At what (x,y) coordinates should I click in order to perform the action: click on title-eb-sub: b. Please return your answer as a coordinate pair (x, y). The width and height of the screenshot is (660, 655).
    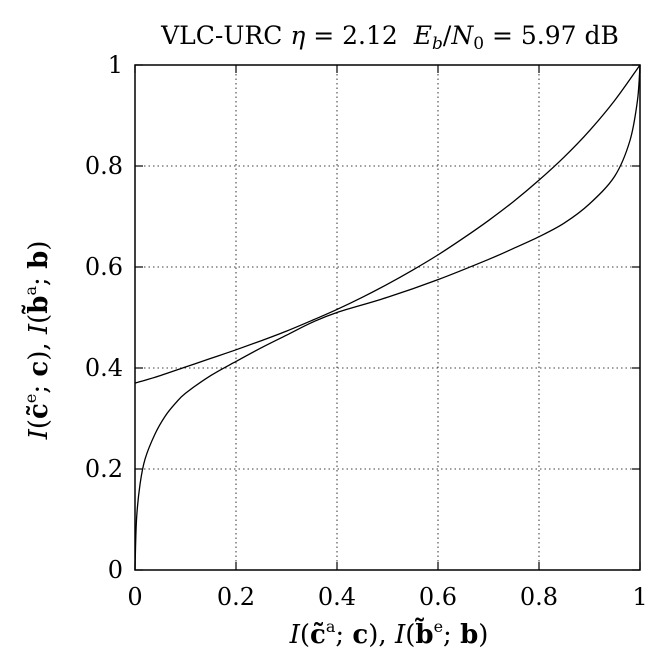
    Looking at the image, I should click on (437, 44).